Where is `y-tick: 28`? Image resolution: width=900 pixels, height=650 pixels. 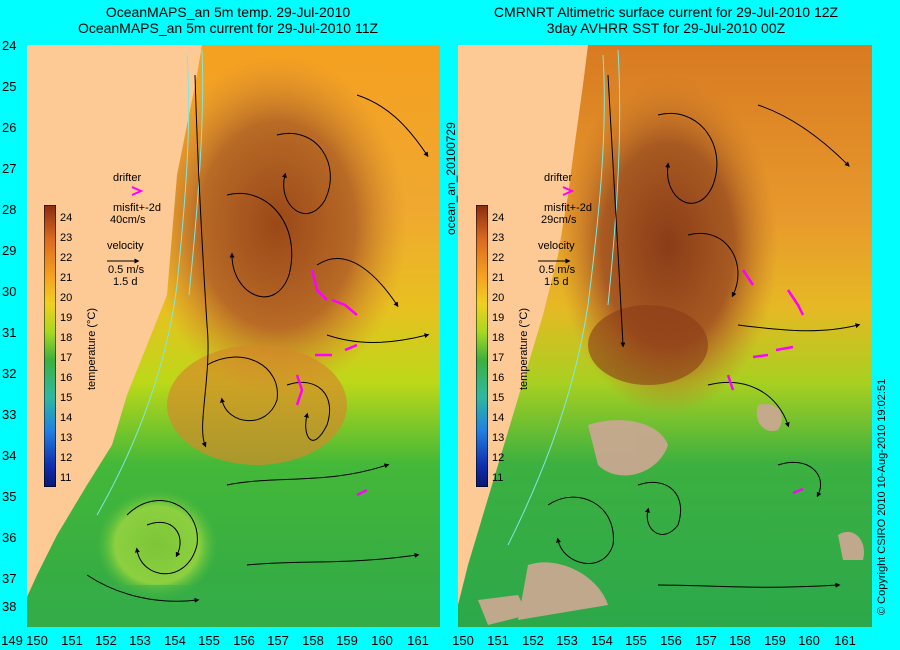
y-tick: 28 is located at coordinates (9, 209).